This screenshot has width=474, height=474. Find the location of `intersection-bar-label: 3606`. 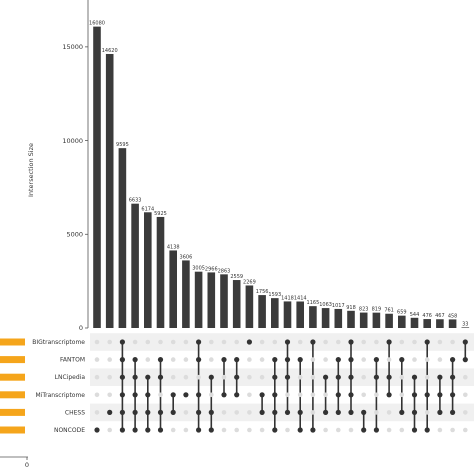

intersection-bar-label: 3606 is located at coordinates (186, 257).